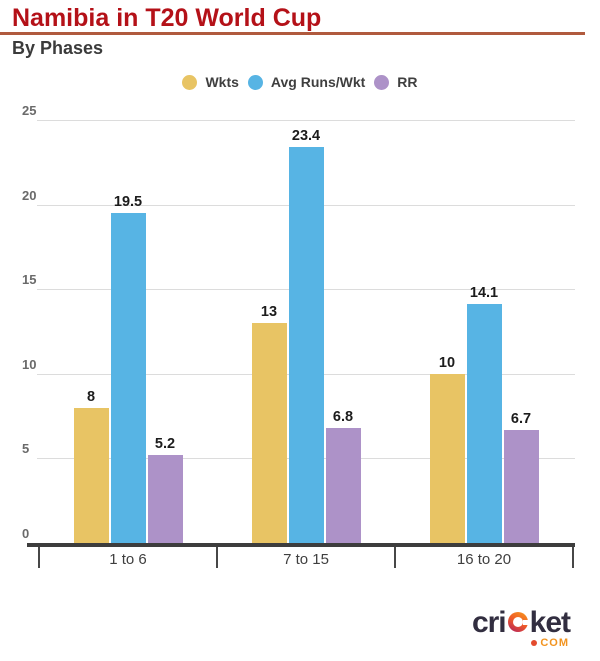 Image resolution: width=600 pixels, height=661 pixels. What do you see at coordinates (301, 545) in the screenshot?
I see `x-axis-line` at bounding box center [301, 545].